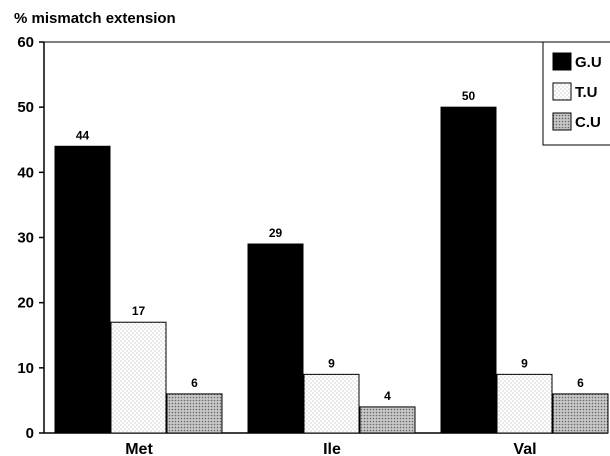  Describe the element at coordinates (524, 448) in the screenshot. I see `x-tick-label: Val` at that location.